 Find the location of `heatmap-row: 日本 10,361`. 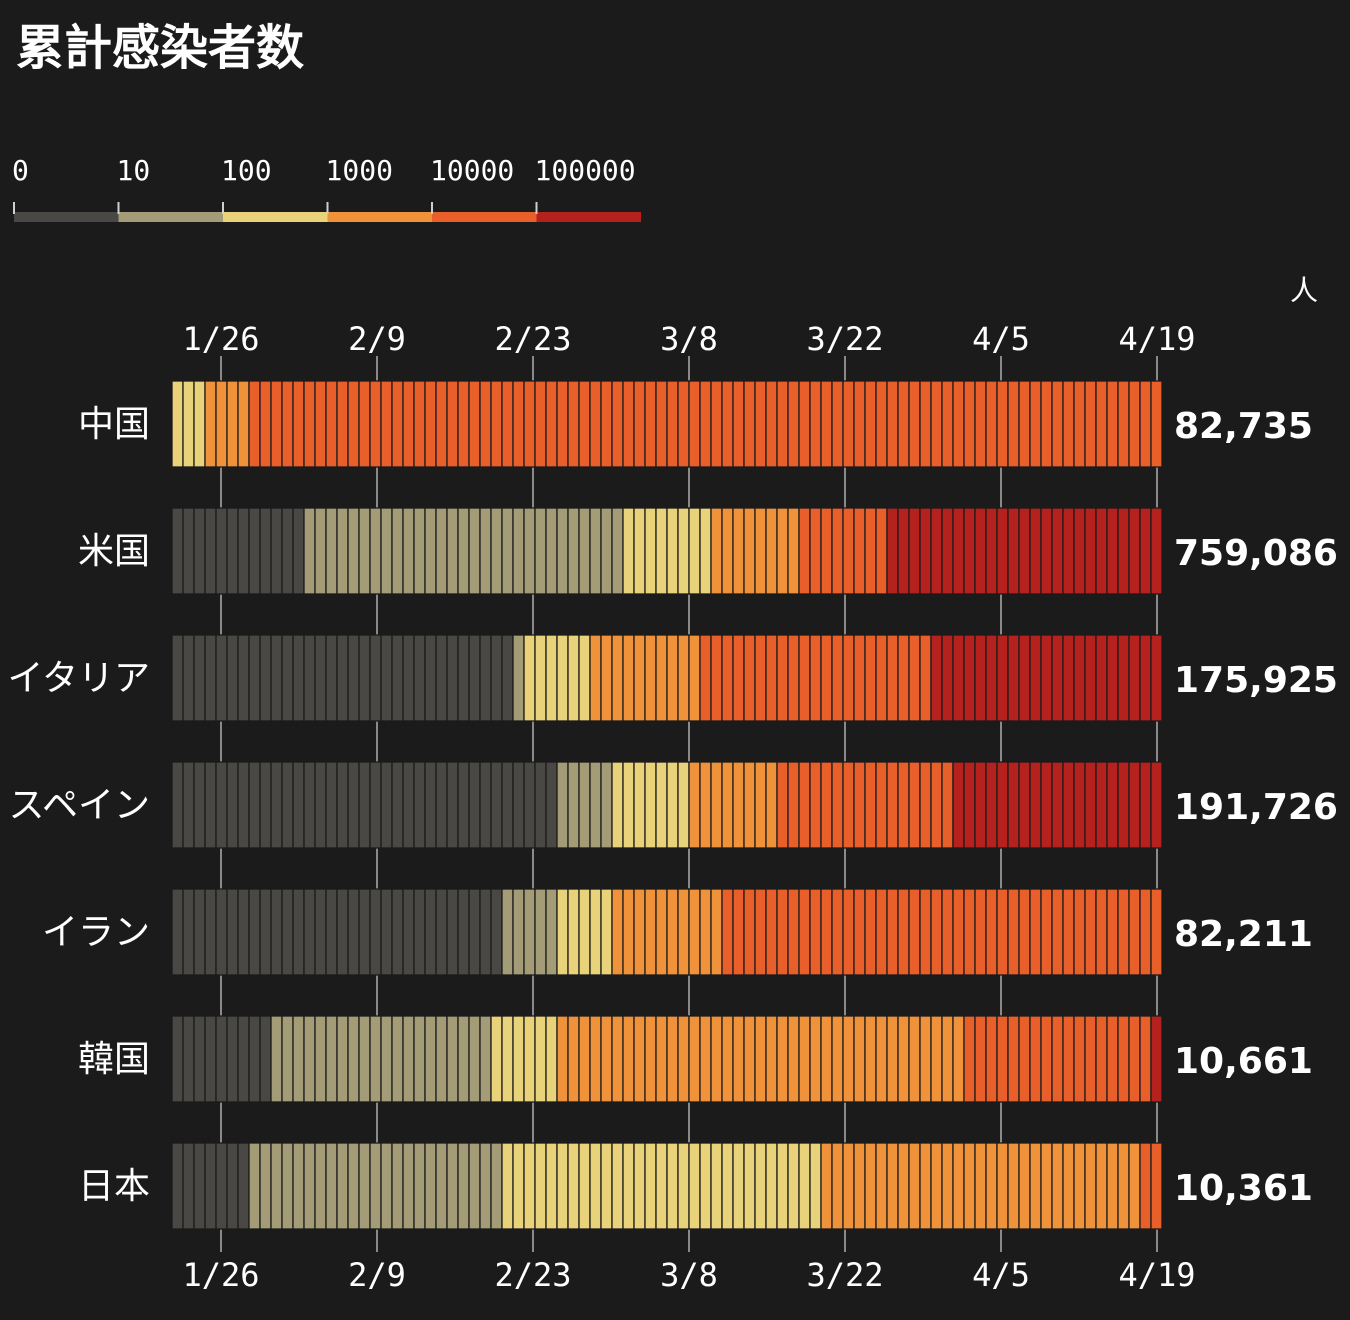

heatmap-row: 日本 10,361 is located at coordinates (695, 1186).